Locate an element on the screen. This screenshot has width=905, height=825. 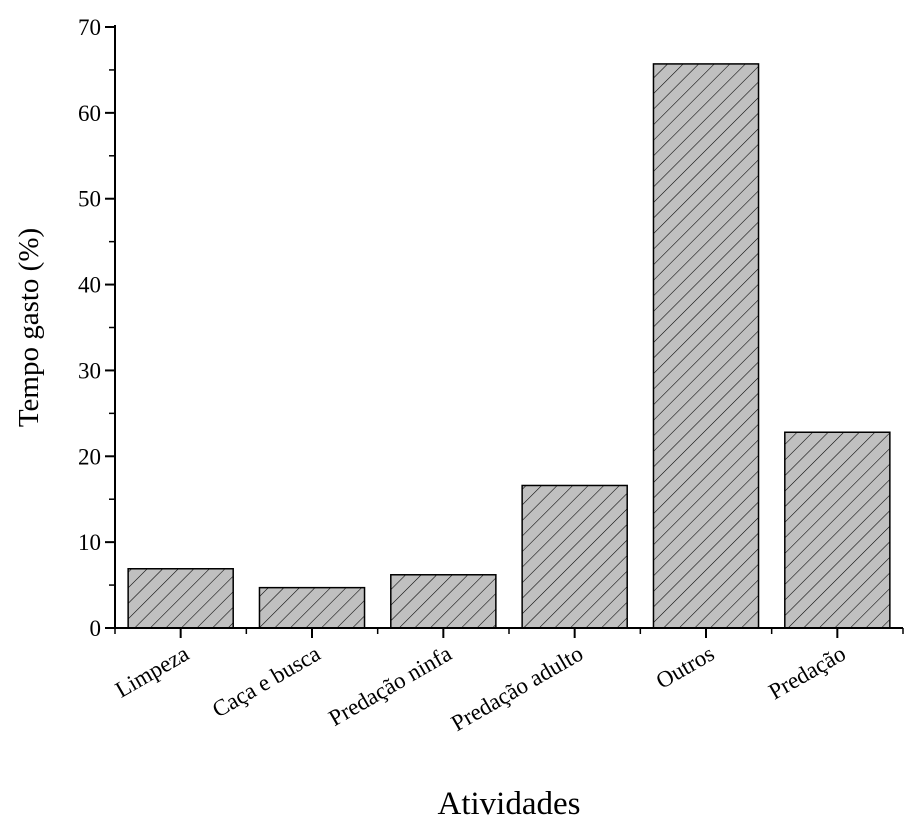
x-tick-label: Outros is located at coordinates (685, 667).